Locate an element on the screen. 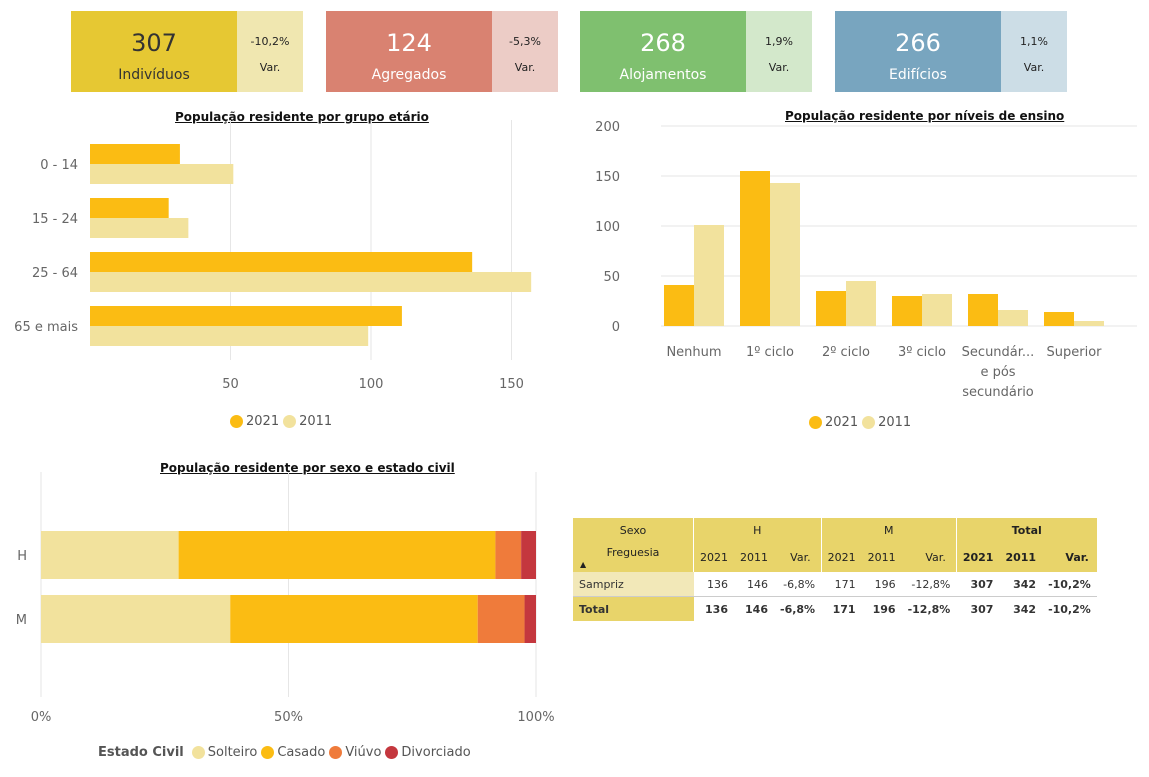 This screenshot has width=1149, height=777. y-tick-label: M is located at coordinates (21, 620).